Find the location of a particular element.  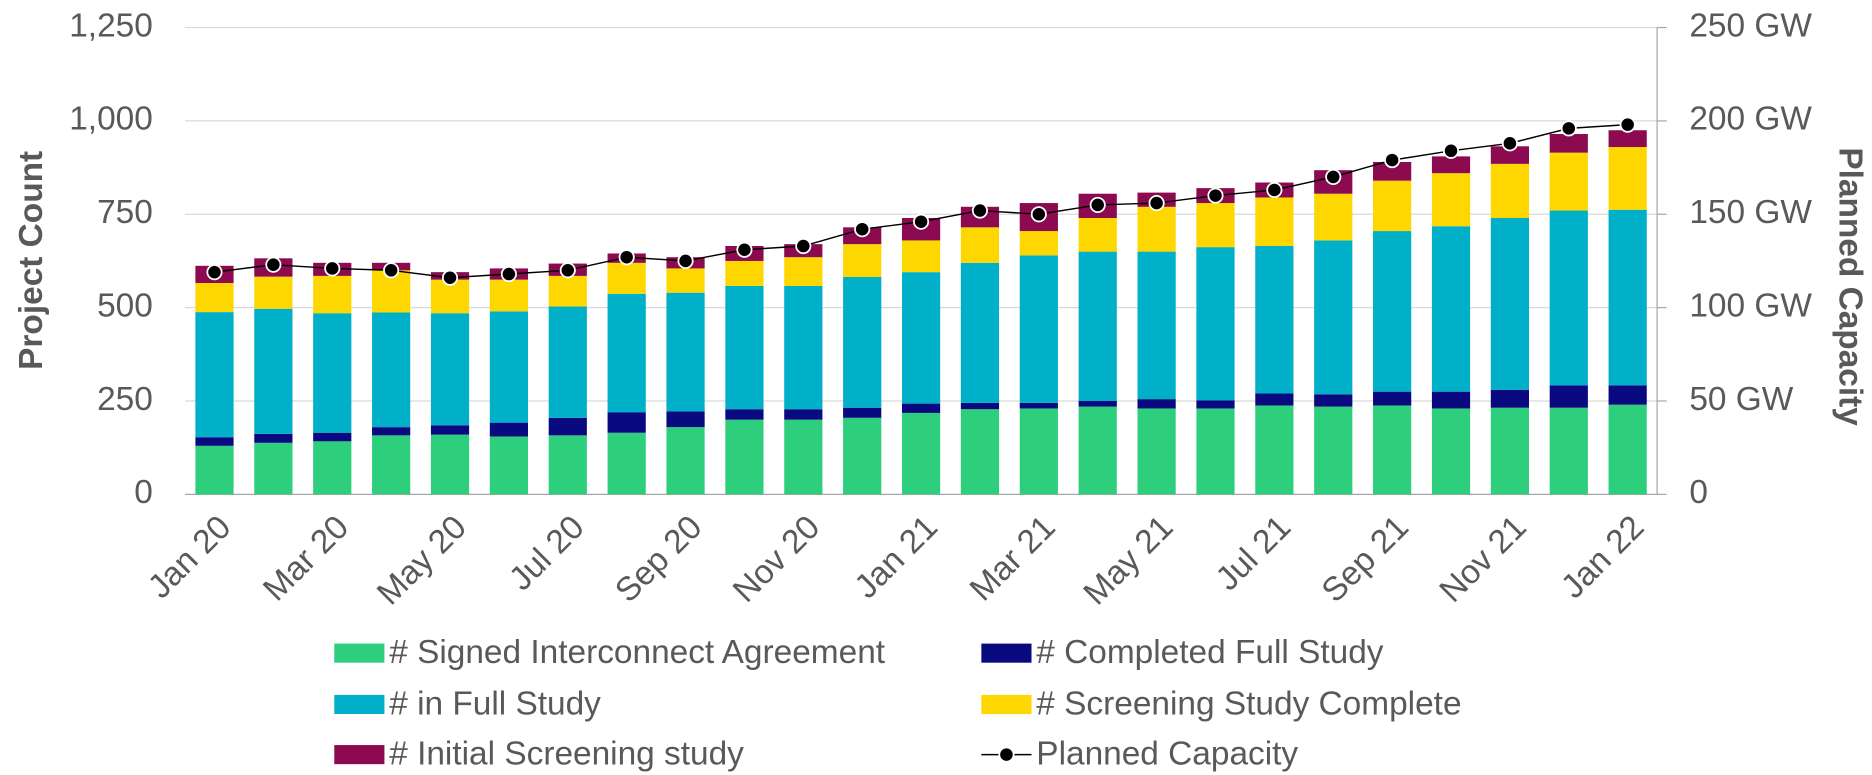

y-tick-label: 500 is located at coordinates (125, 305).